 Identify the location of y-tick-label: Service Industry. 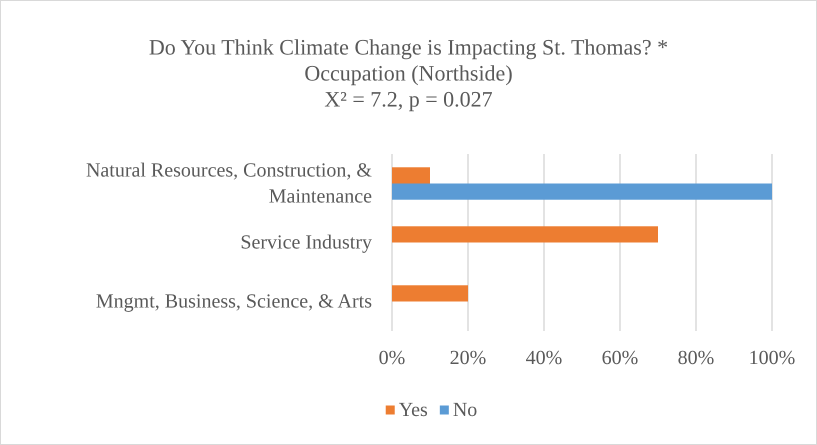
(306, 243).